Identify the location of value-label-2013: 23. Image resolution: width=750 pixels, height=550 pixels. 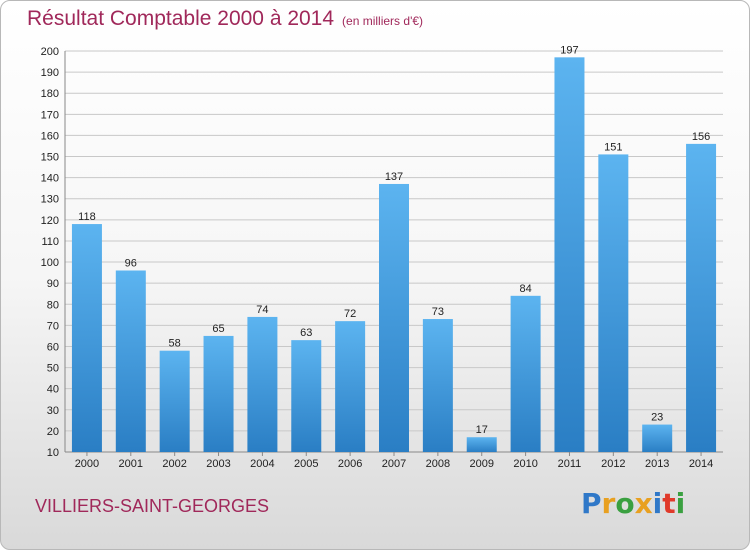
(657, 418).